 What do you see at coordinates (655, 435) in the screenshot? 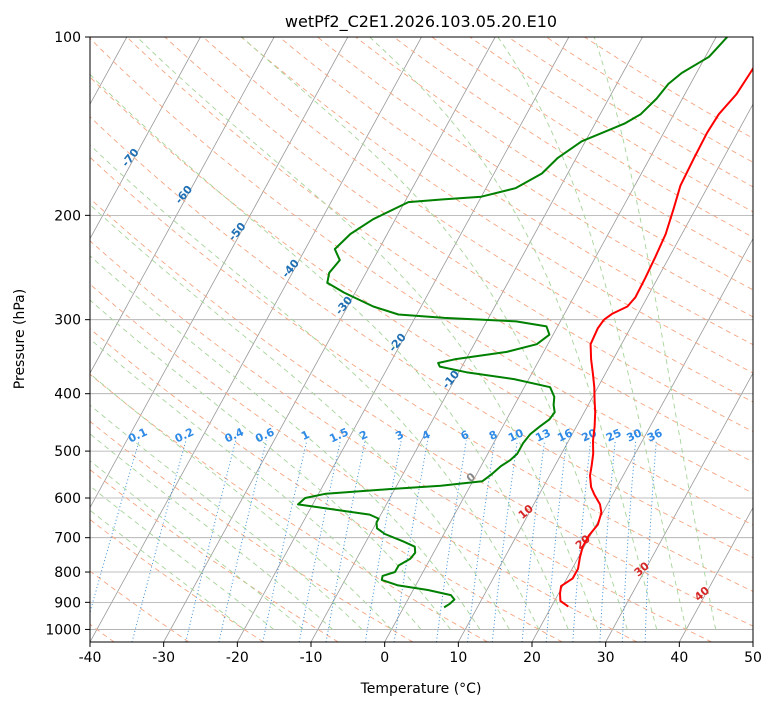
I see `mixing-ratio-label: 36` at bounding box center [655, 435].